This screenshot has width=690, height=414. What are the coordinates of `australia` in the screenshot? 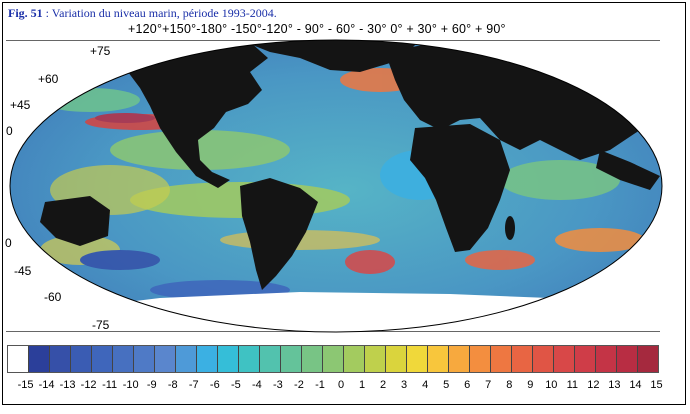 It's located at (75, 221).